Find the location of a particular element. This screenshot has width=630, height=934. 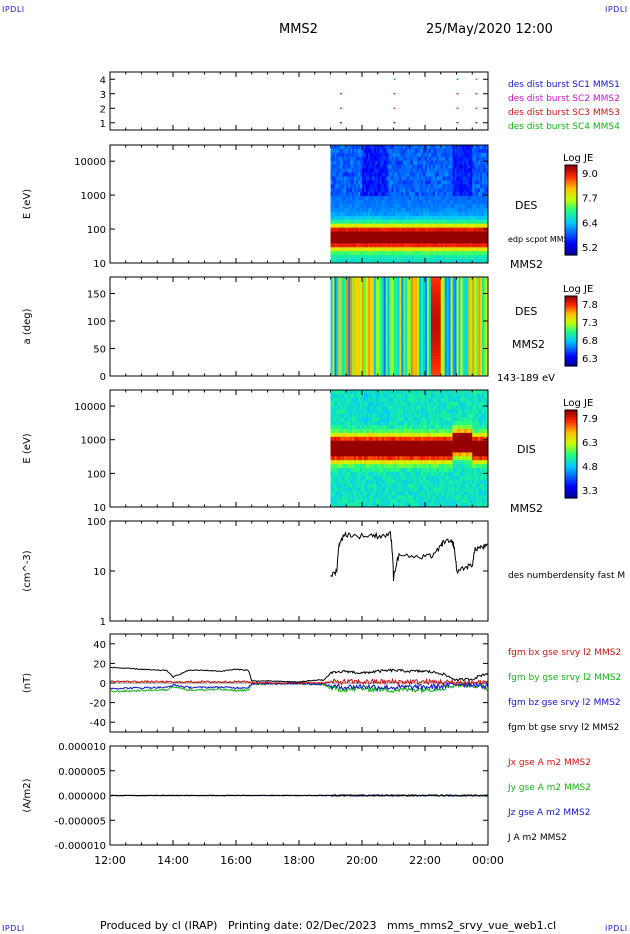

burst-legend-entry: des dist burst SC1 MMS1 is located at coordinates (564, 85).